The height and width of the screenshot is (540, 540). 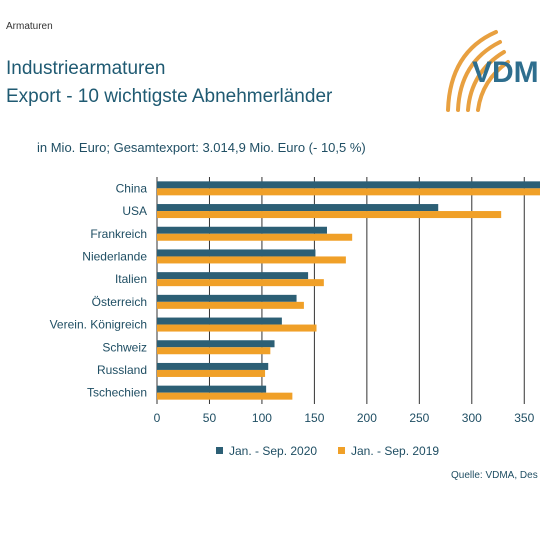 What do you see at coordinates (122, 370) in the screenshot?
I see `category-label-8: Russland` at bounding box center [122, 370].